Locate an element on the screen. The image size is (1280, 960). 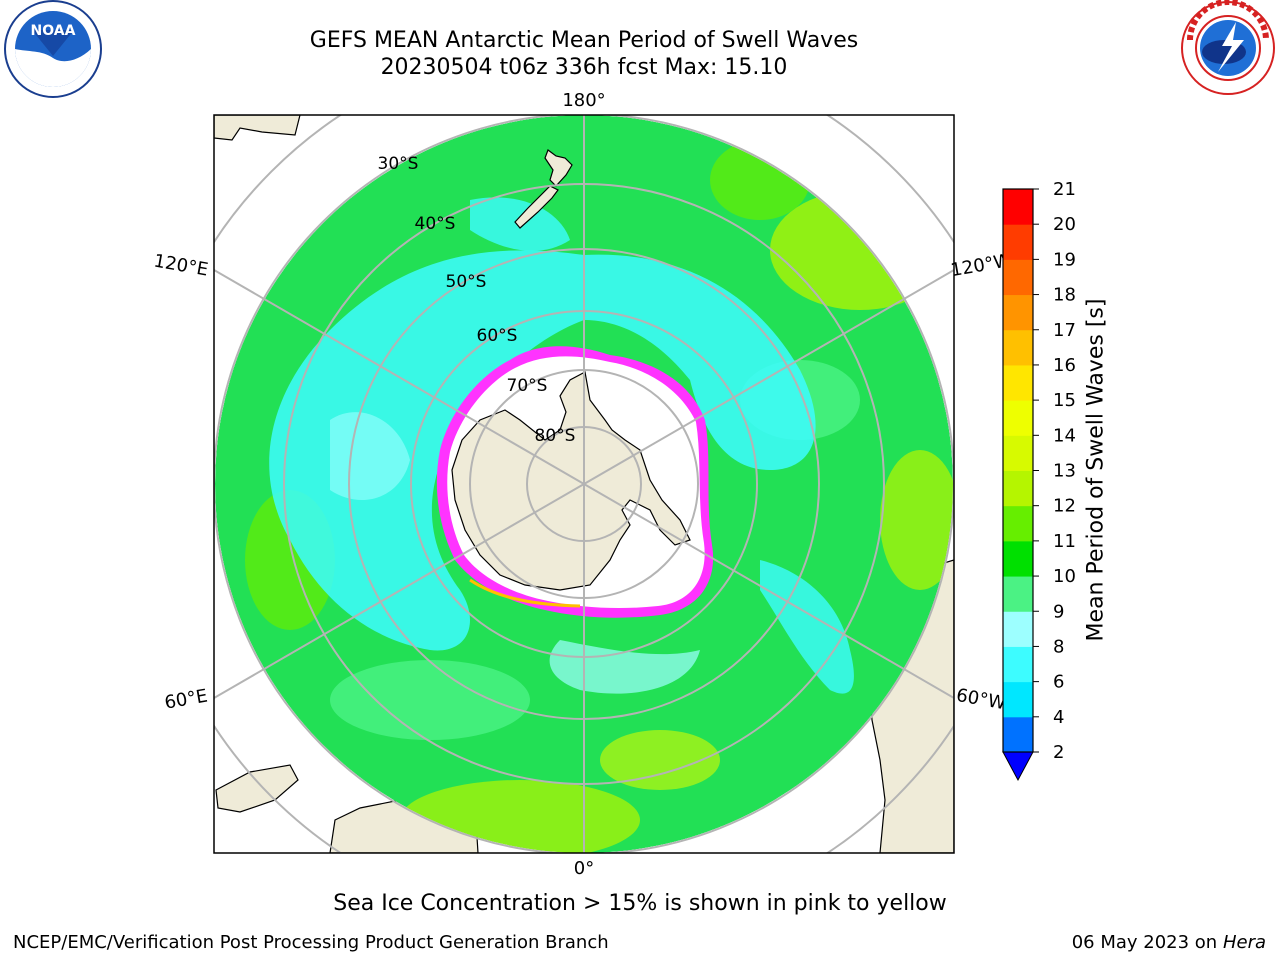
noaa-logo-text: NOAA is located at coordinates (53, 31).